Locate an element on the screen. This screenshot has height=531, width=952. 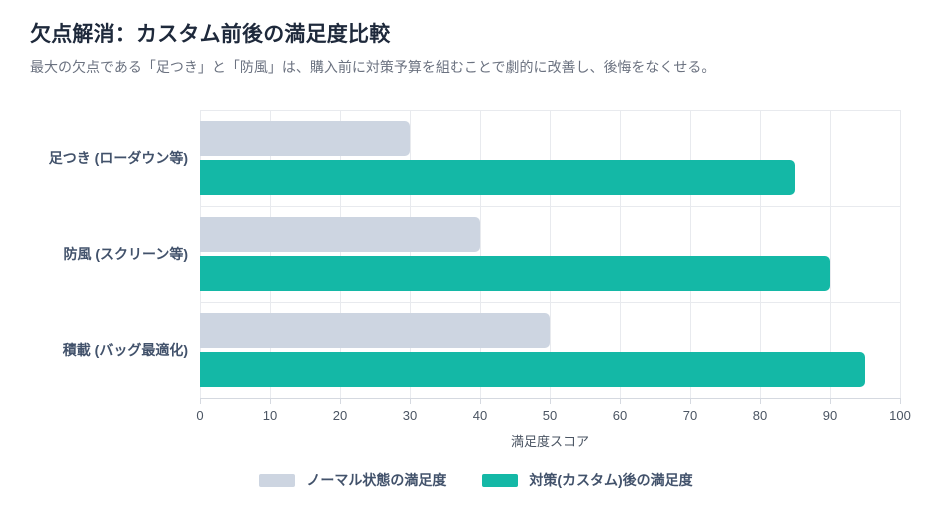
legend-label: 対策(カスタム)後の満足度 is located at coordinates (611, 480).